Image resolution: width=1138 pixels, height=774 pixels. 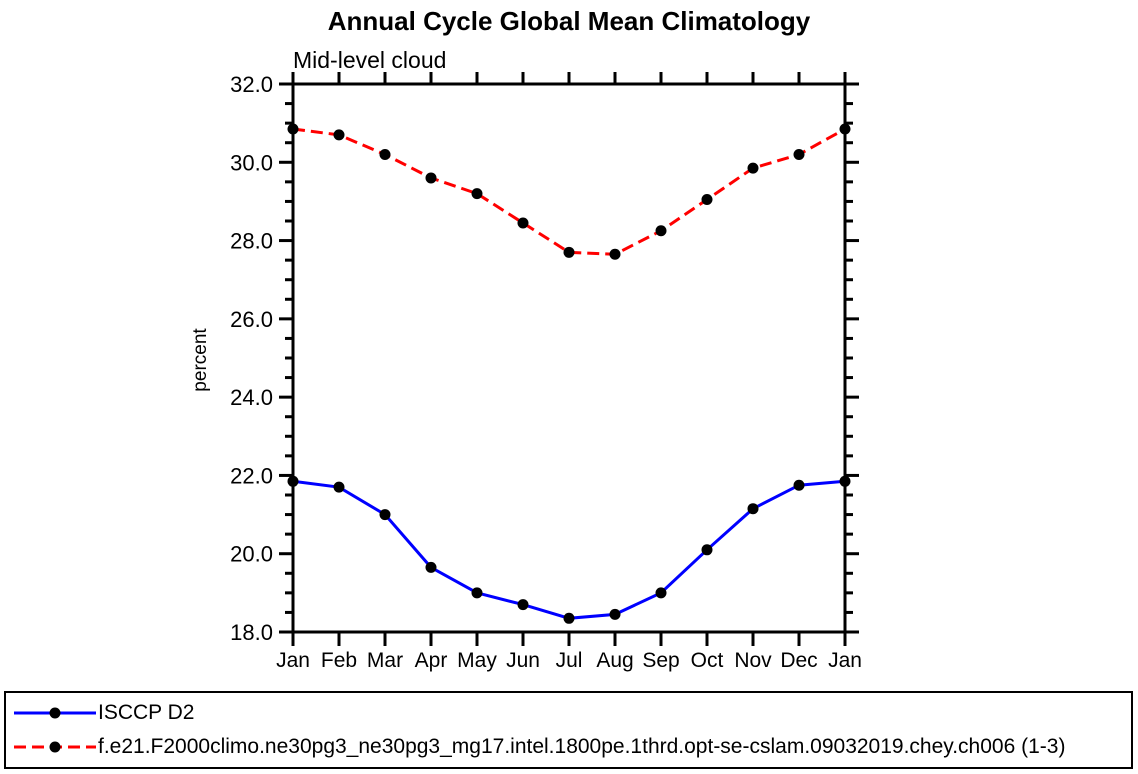 I want to click on y-tick-label: 26.0, so click(x=251, y=319).